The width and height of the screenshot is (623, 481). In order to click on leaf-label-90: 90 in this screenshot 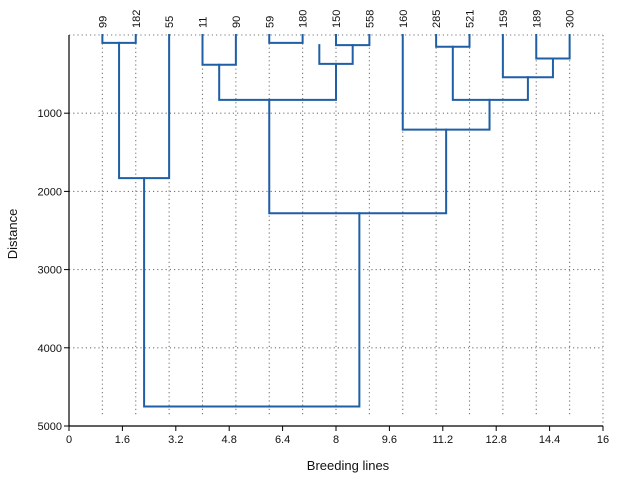, I will do `click(237, 22)`.